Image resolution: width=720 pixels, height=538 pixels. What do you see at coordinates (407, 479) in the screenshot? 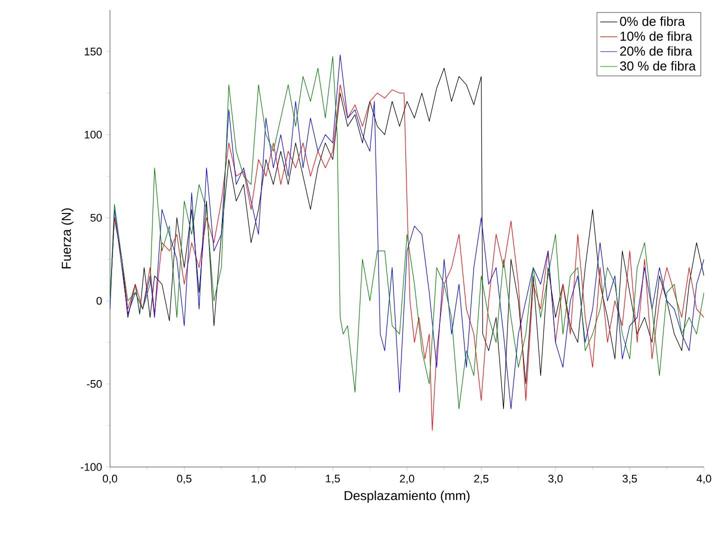
I see `x-tick-label: 2,0` at bounding box center [407, 479].